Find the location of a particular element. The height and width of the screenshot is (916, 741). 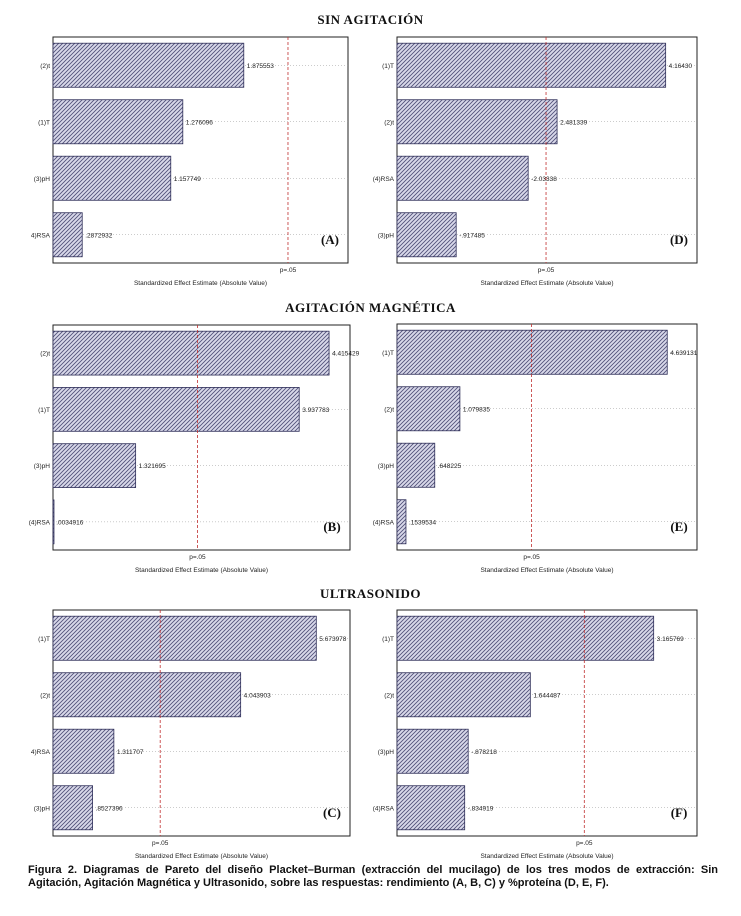

bar-value-label: 5.673978 is located at coordinates (332, 639).